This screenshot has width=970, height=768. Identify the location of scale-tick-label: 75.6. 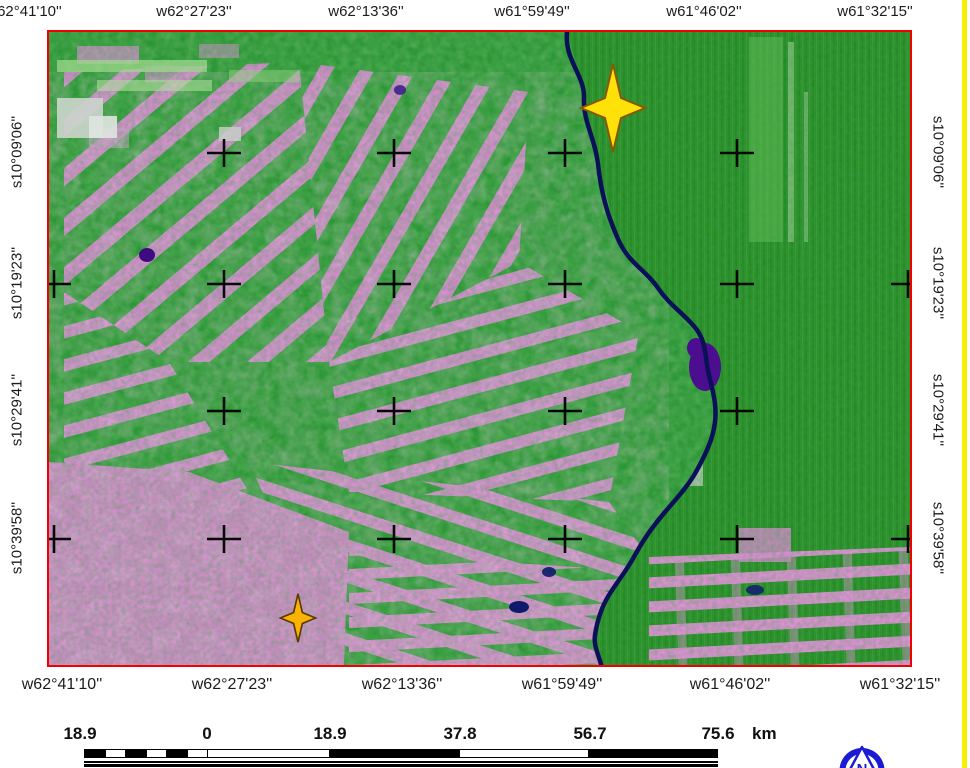
(718, 733).